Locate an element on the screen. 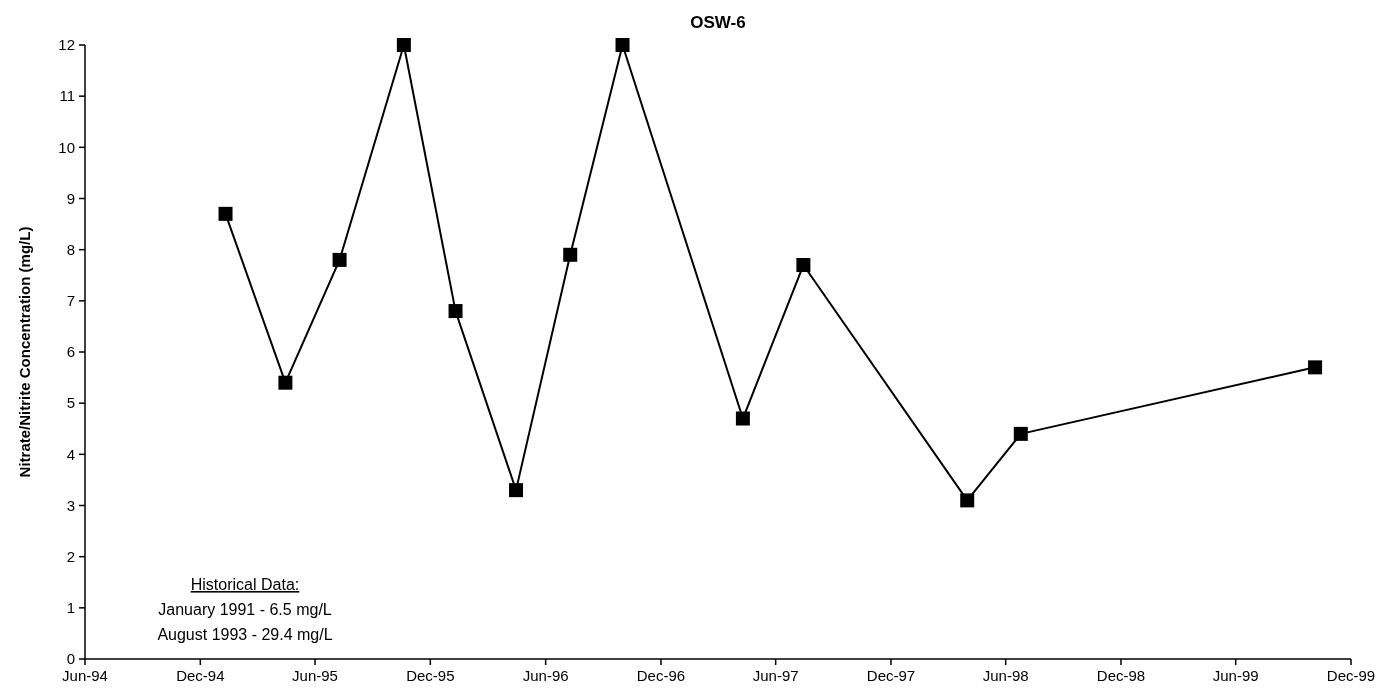 This screenshot has width=1394, height=695. x-tick-label: Jun-94 is located at coordinates (85, 675).